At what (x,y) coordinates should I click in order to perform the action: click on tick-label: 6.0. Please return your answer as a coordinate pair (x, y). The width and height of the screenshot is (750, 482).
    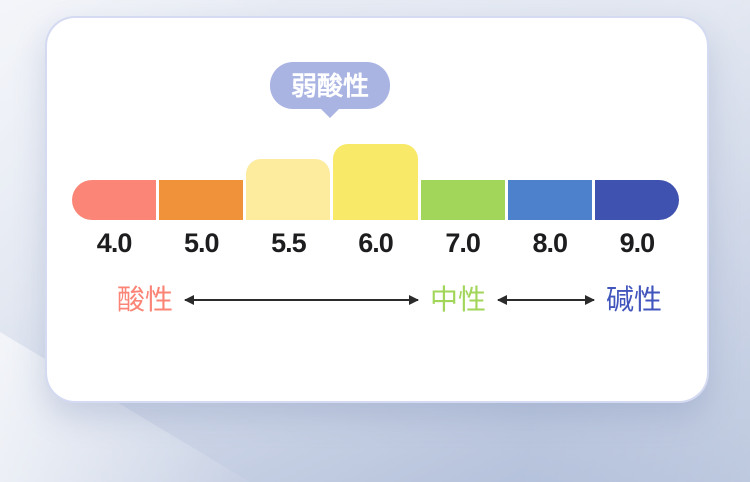
    Looking at the image, I should click on (376, 243).